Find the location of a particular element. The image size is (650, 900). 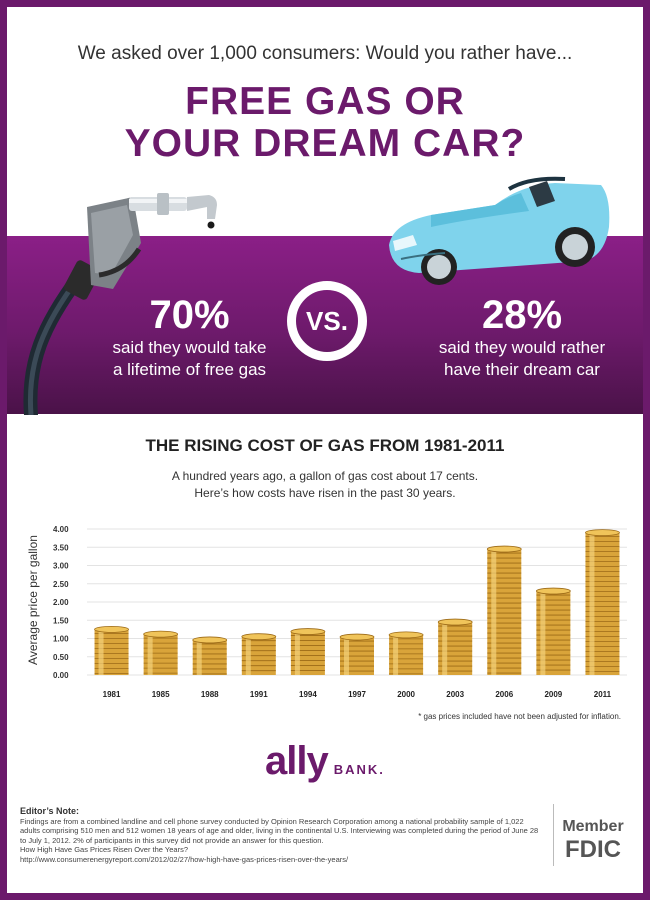

x-tick-label-1981: 1981 is located at coordinates (112, 694).